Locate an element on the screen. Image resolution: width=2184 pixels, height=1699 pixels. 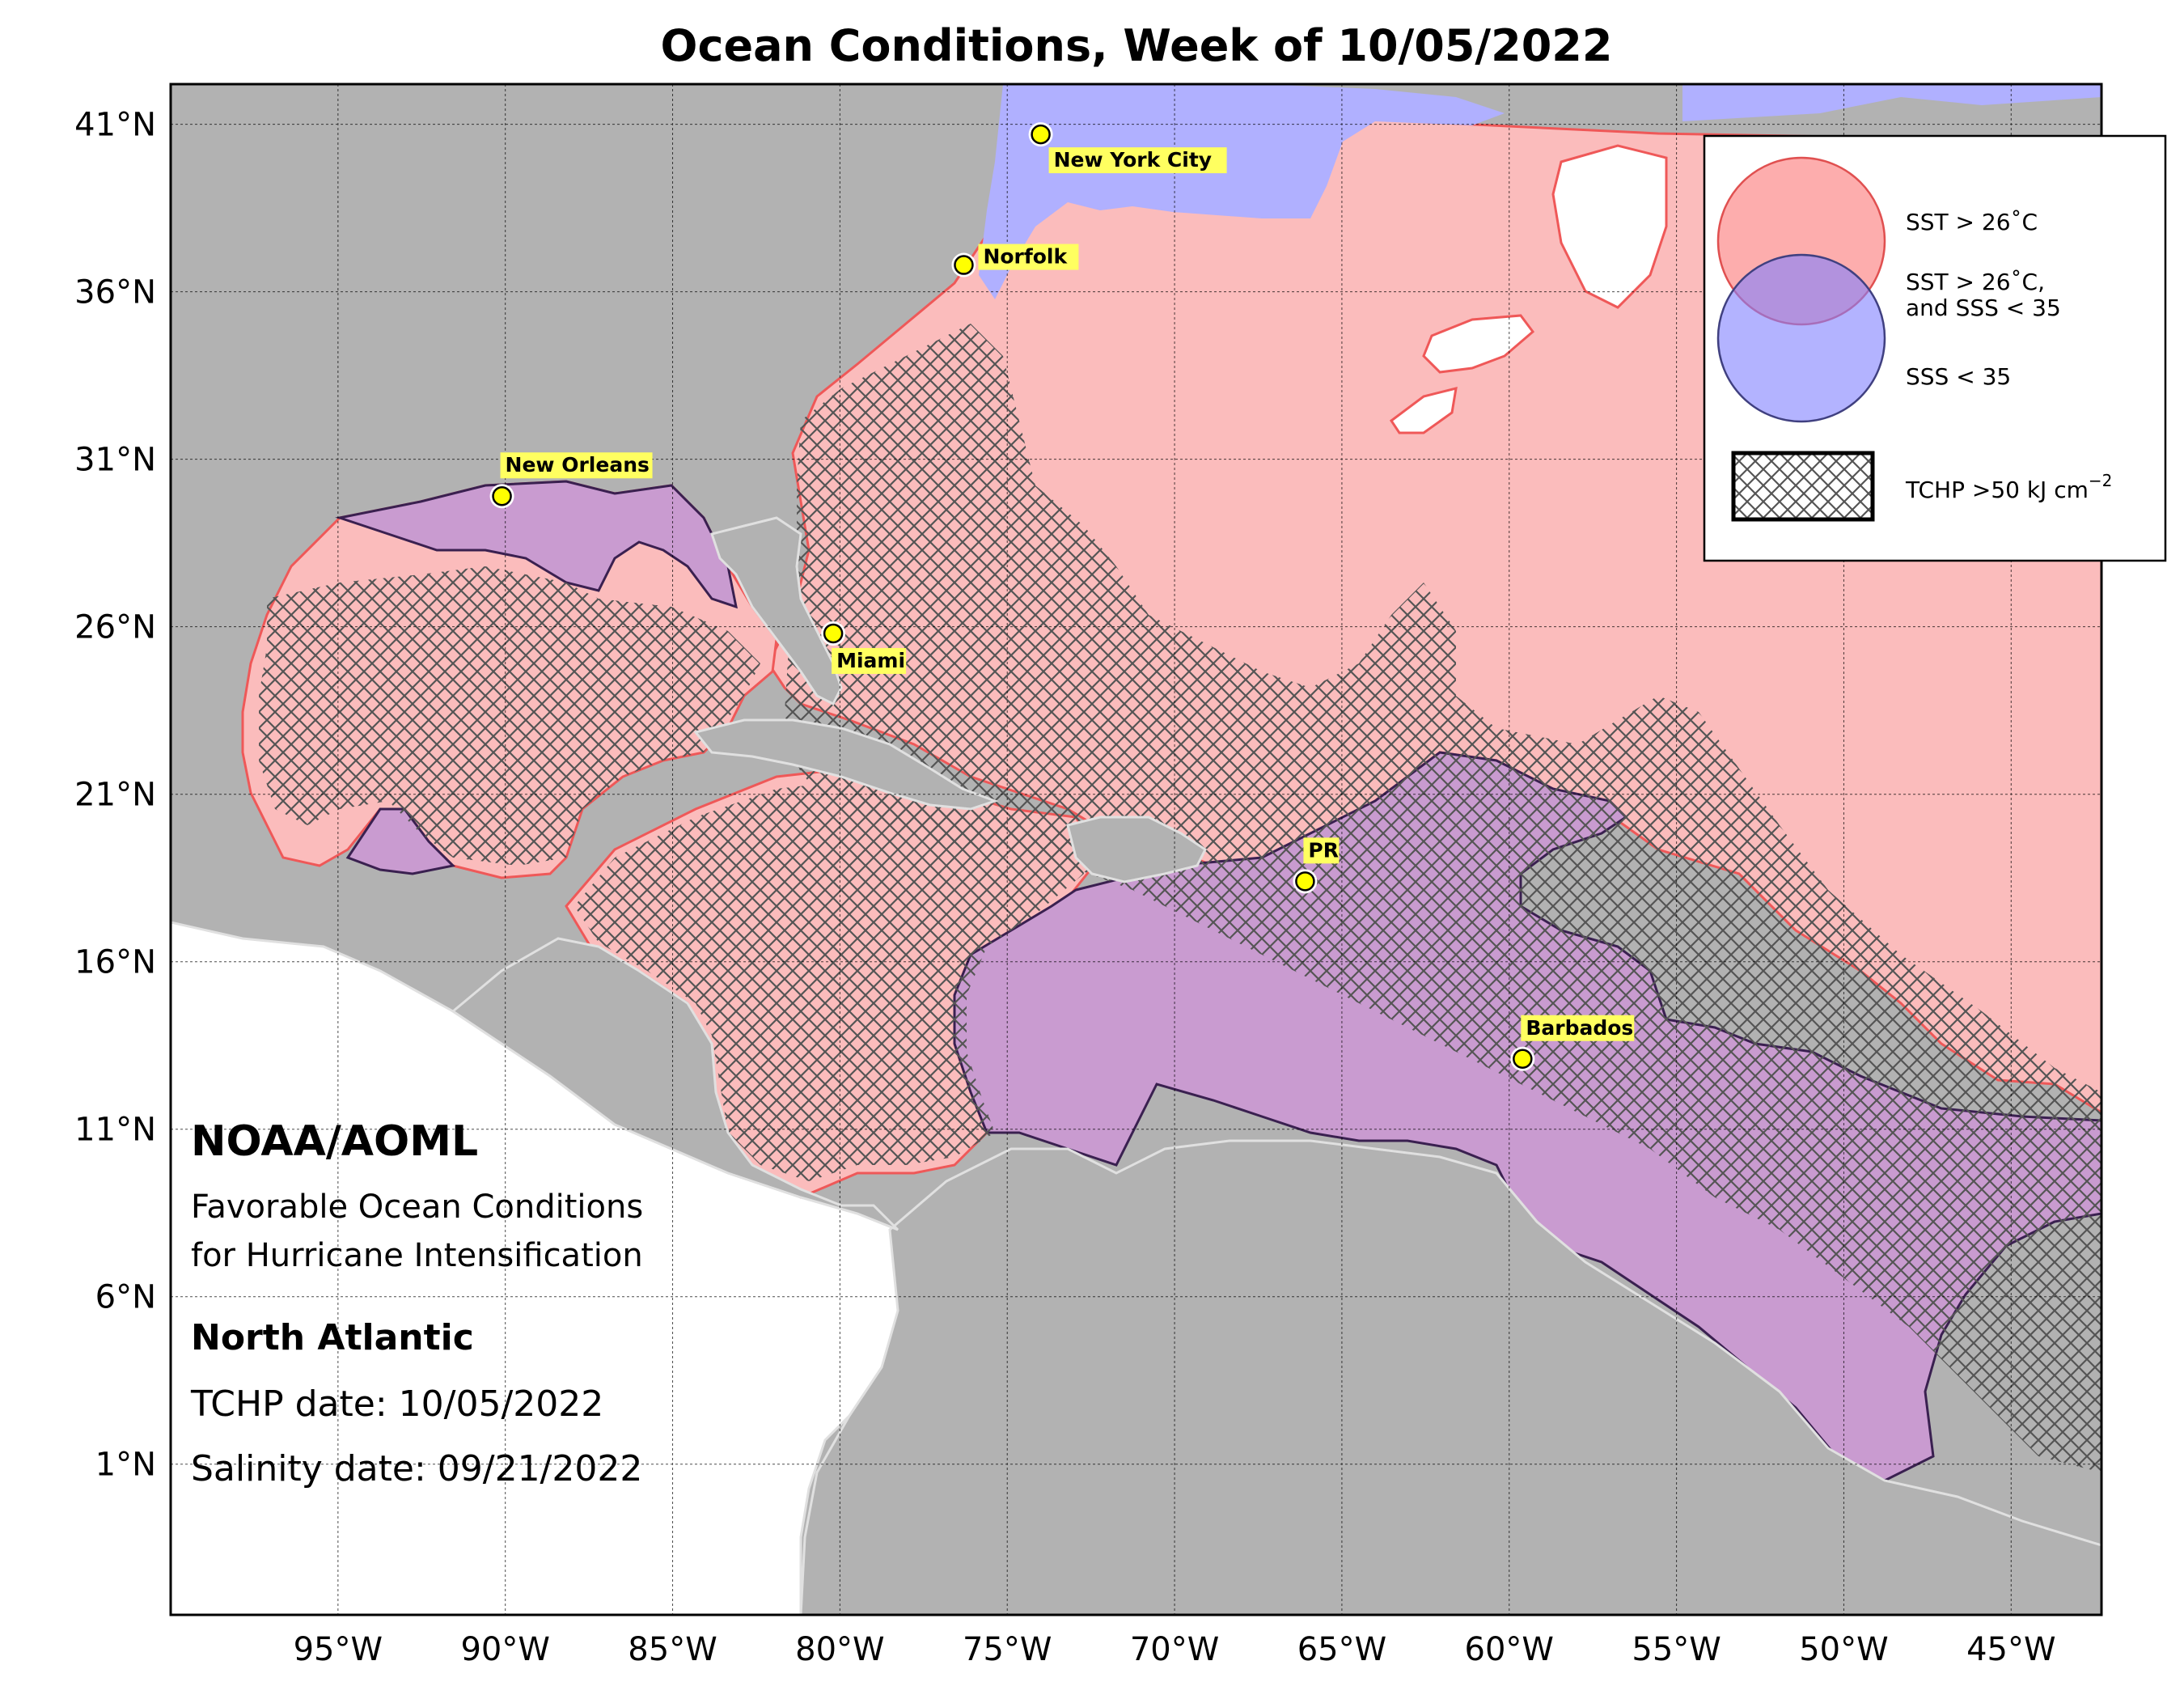
lon-tick-label: 70°W is located at coordinates (1174, 1649).